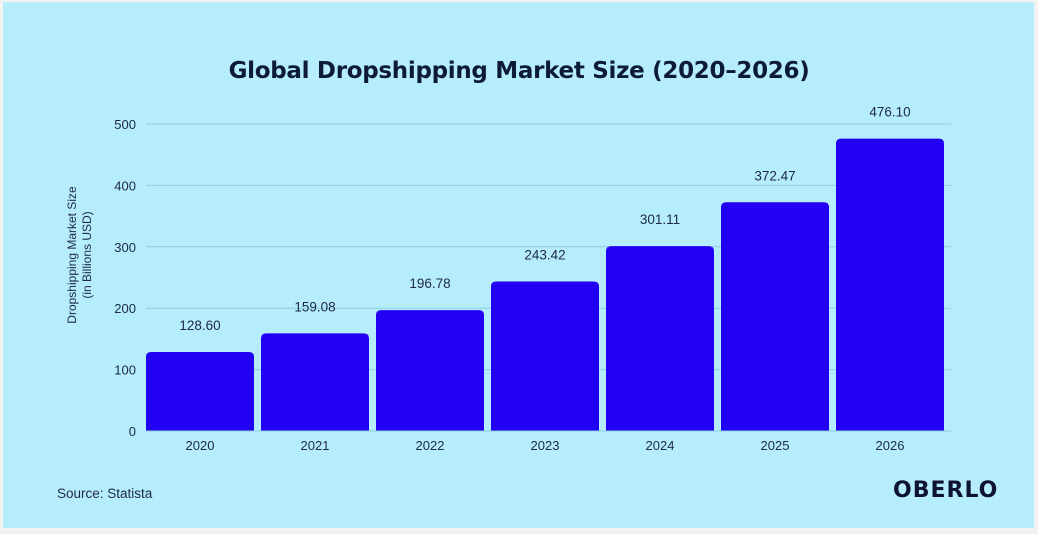  Describe the element at coordinates (660, 338) in the screenshot. I see `bar-2024` at that location.